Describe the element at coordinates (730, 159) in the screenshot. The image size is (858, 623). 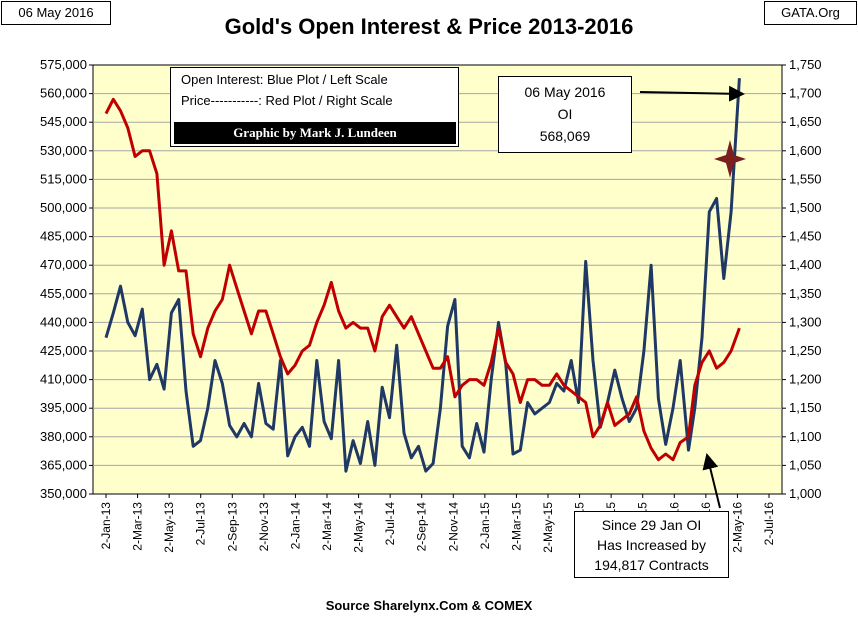
I see `star-marker` at that location.